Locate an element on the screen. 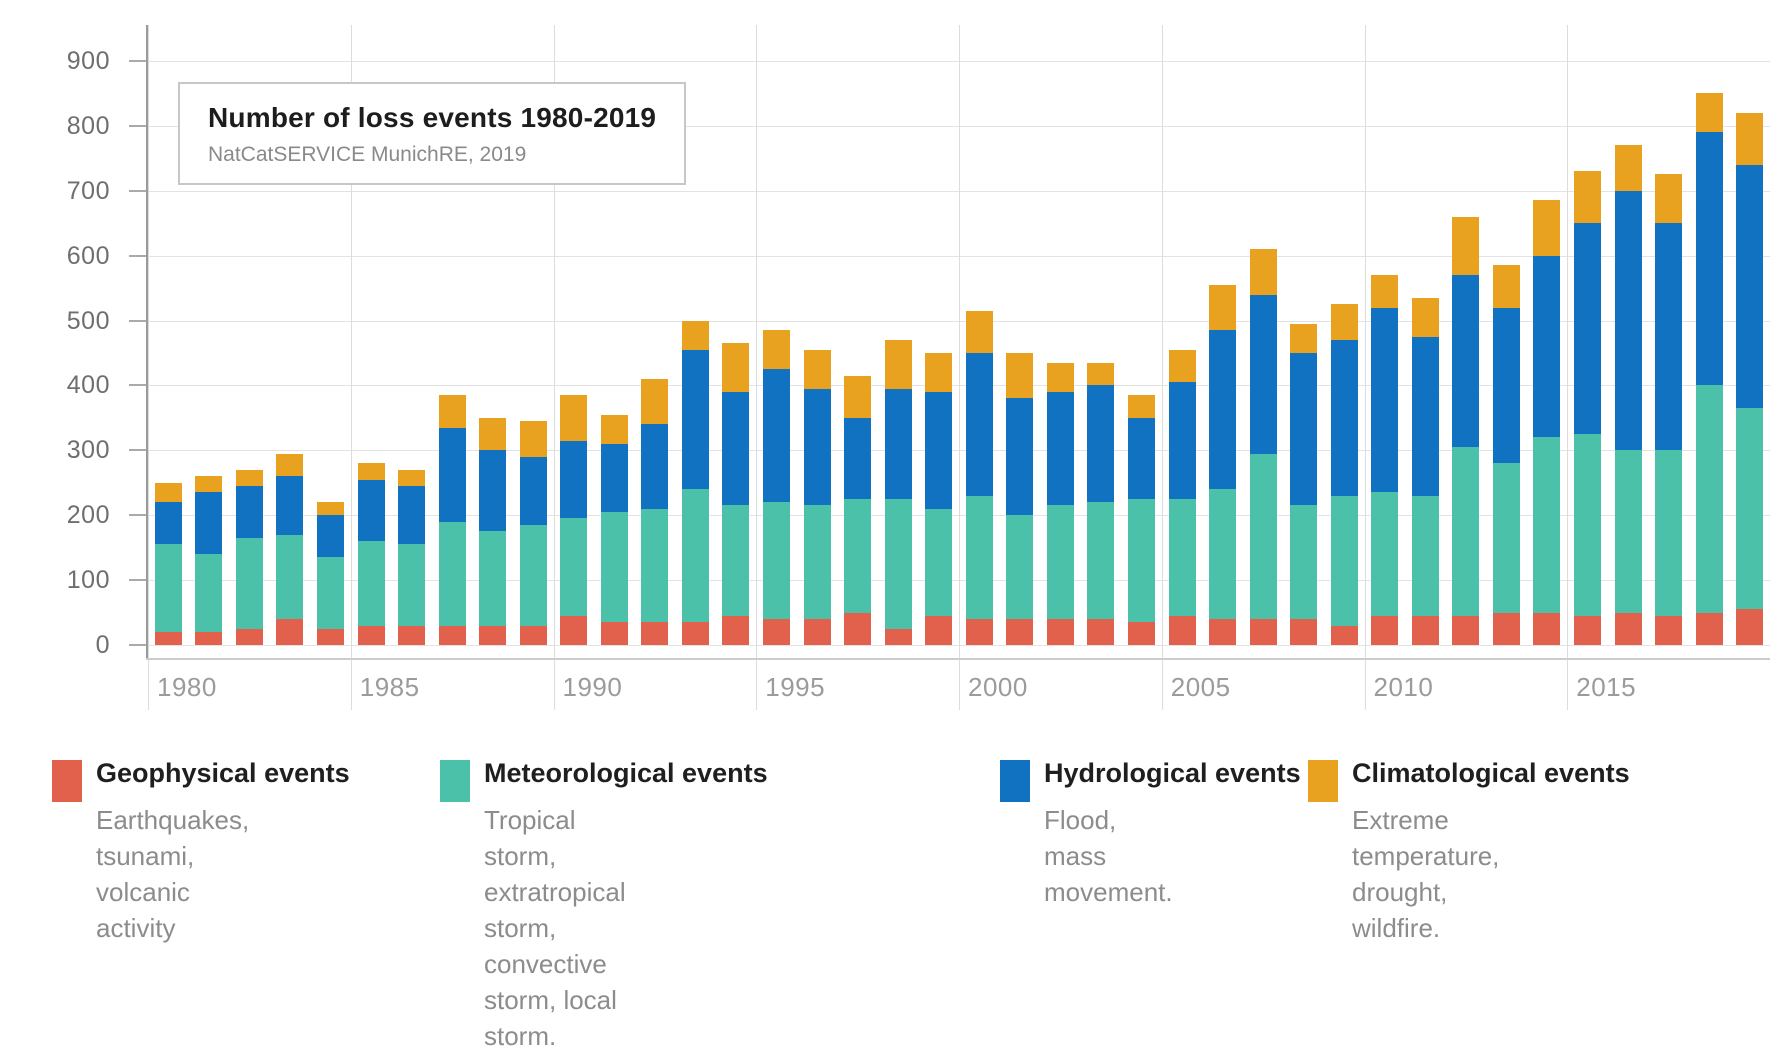  bar-segment-1987-geophysical is located at coordinates (452, 635).